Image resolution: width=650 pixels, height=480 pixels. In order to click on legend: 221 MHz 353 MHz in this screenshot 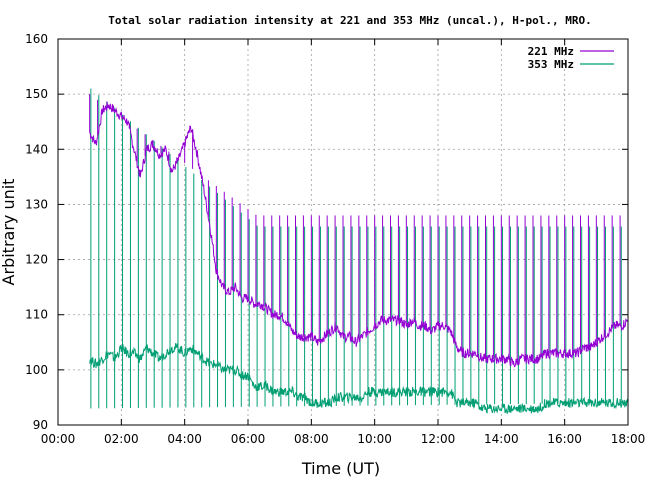, I will do `click(571, 58)`.